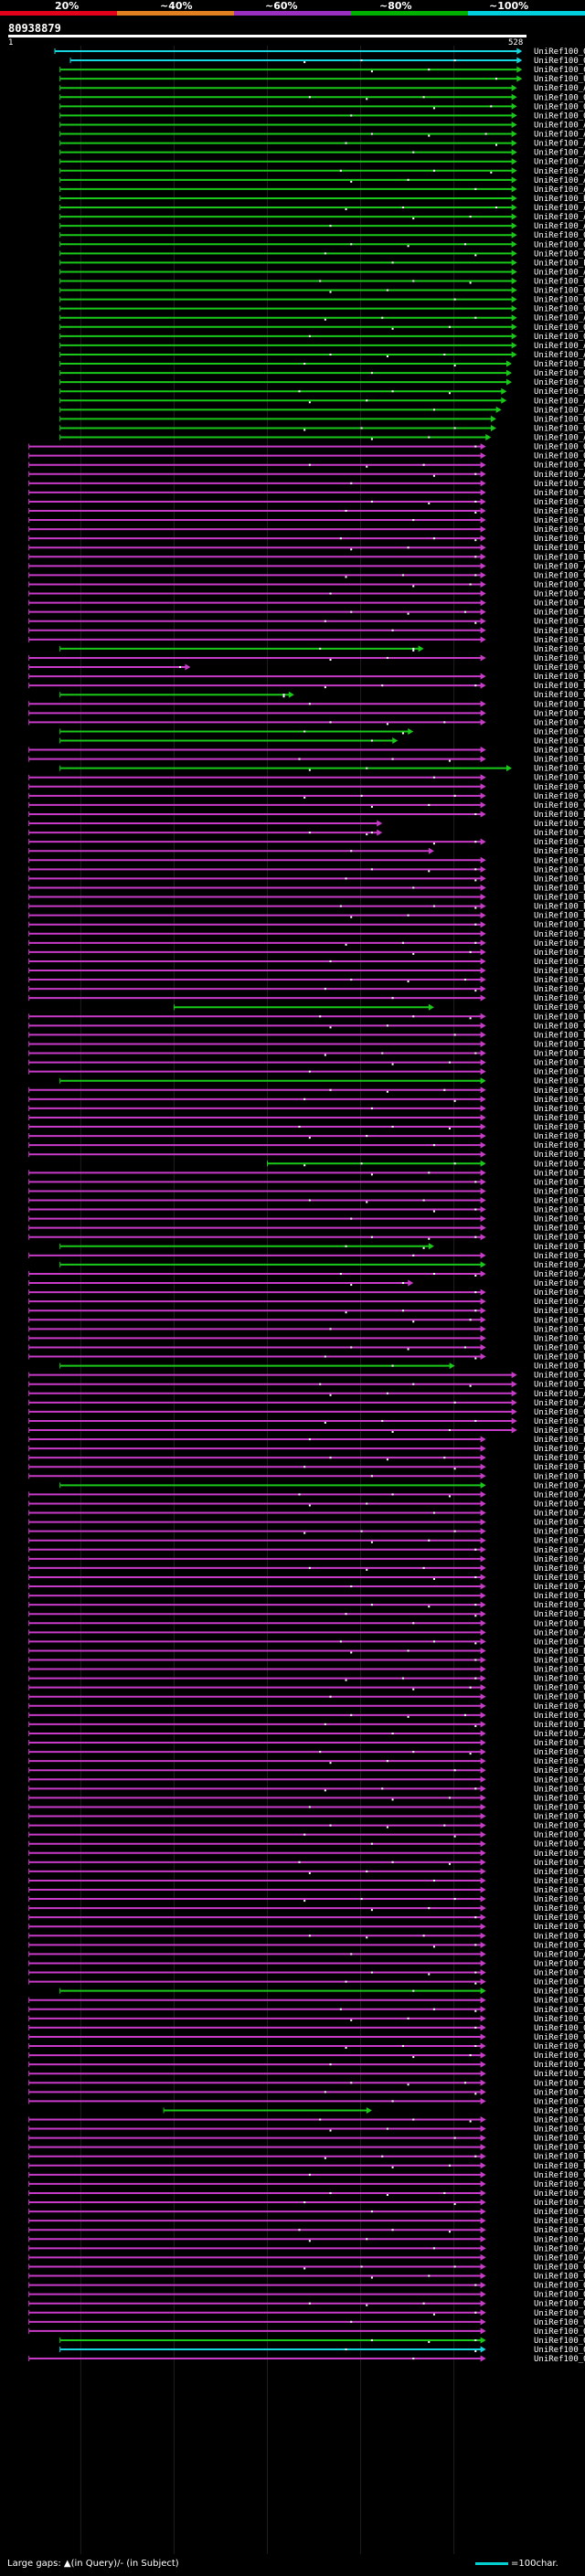  What do you see at coordinates (307, 1550) in the screenshot?
I see `hit-row: UniRef100_A9X1M5` at bounding box center [307, 1550].